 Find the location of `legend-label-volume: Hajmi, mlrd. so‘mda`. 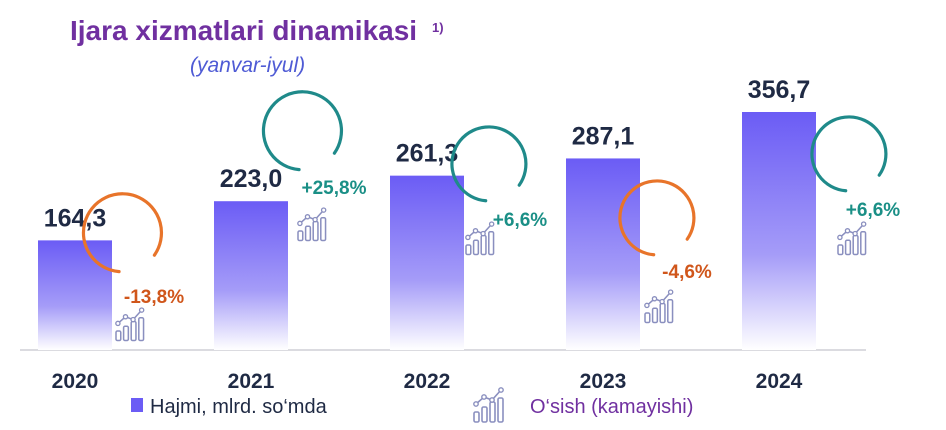

legend-label-volume: Hajmi, mlrd. so‘mda is located at coordinates (239, 407).